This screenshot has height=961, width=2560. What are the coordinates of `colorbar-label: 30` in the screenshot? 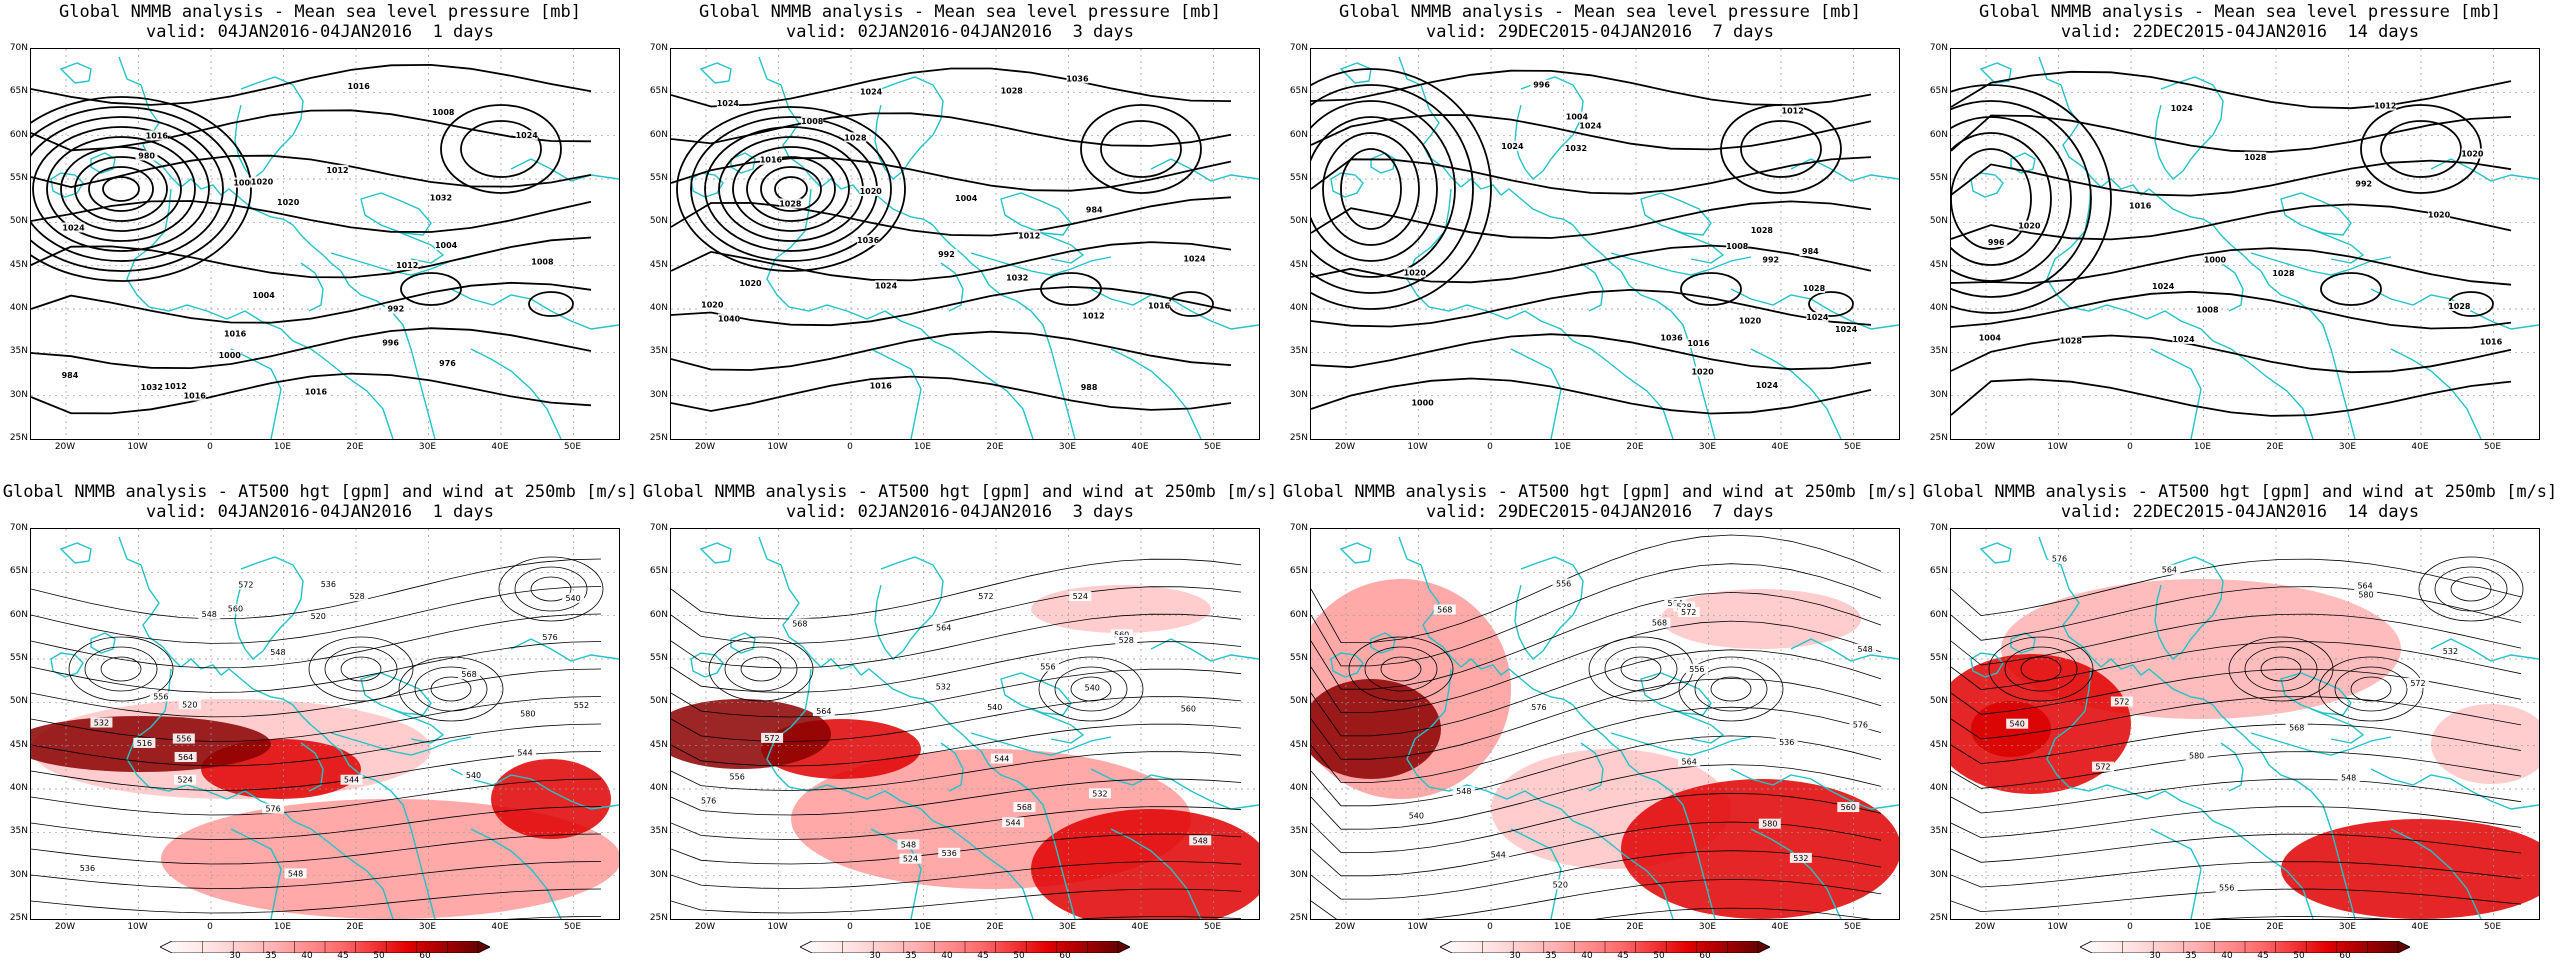 It's located at (235, 956).